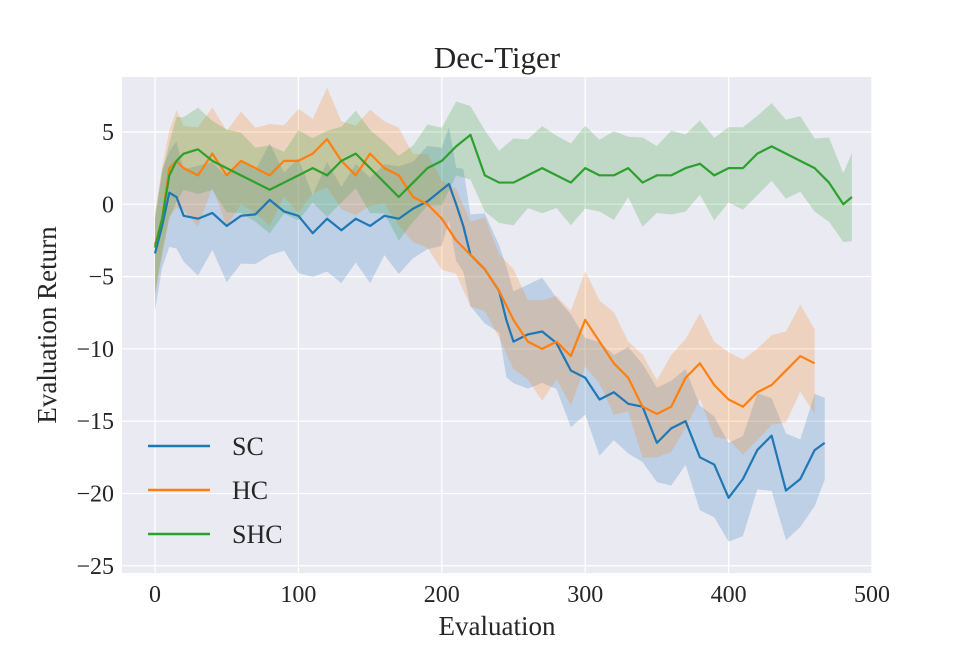 Image resolution: width=969 pixels, height=646 pixels. I want to click on sc-legend-label: SC, so click(248, 446).